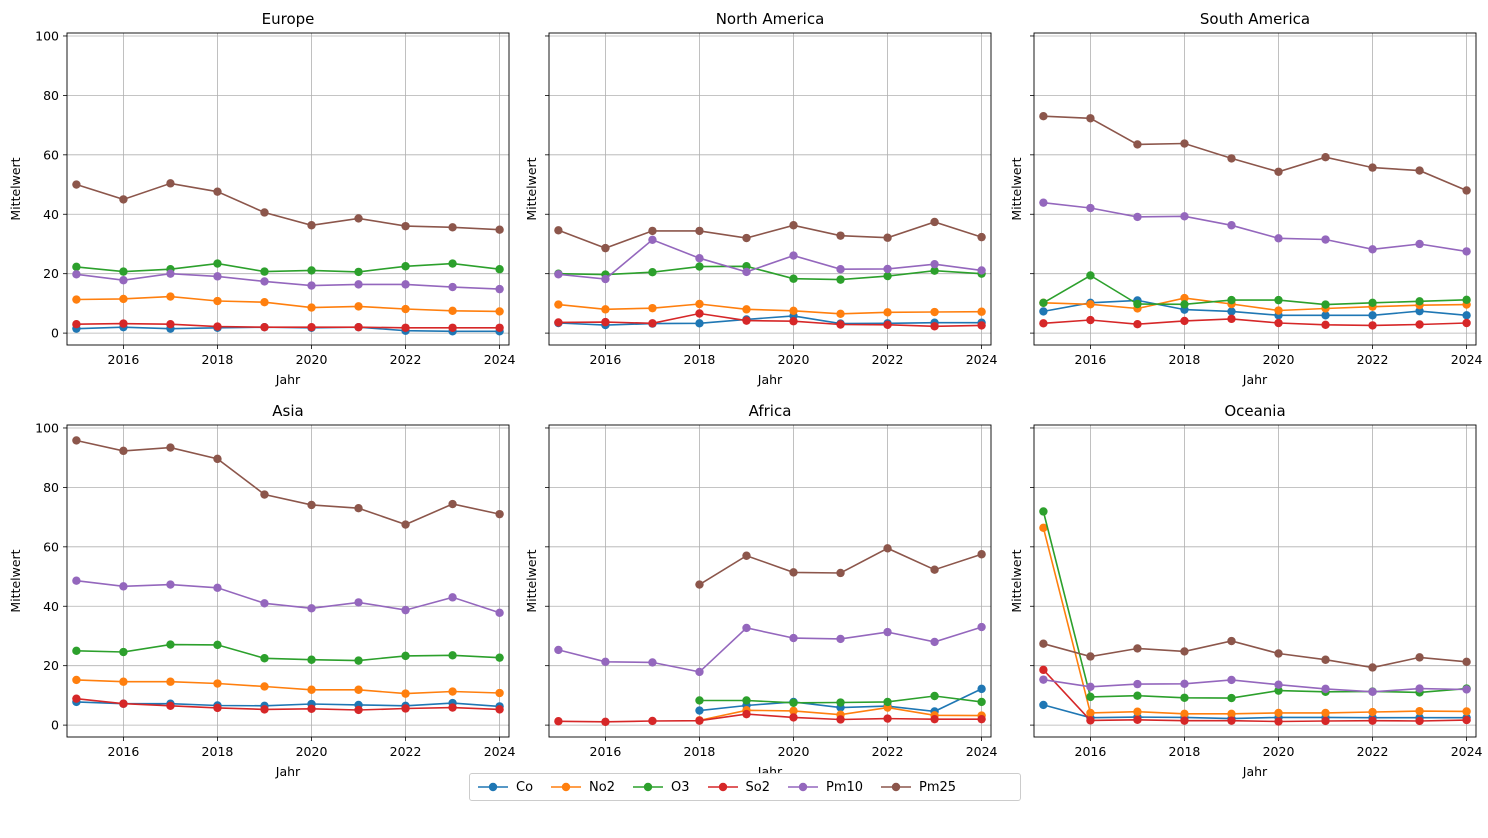 This screenshot has height=838, width=1488. What do you see at coordinates (288, 19) in the screenshot?
I see `panel-title: Europe` at bounding box center [288, 19].